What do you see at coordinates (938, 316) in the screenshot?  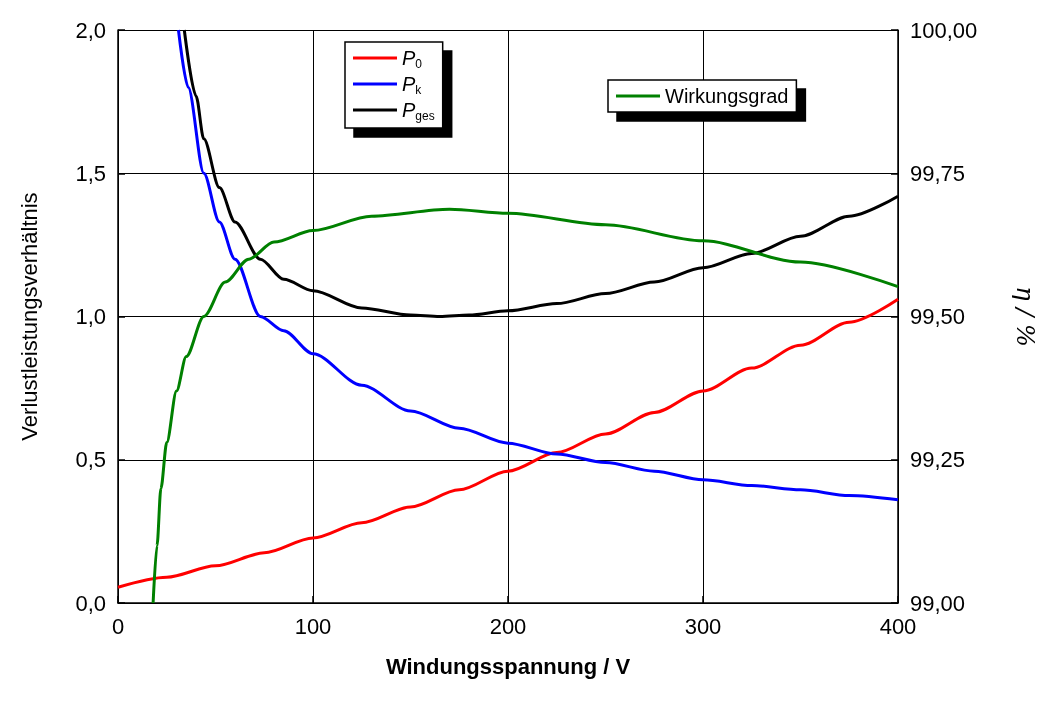 I see `y2-tick-label: 99,50` at bounding box center [938, 316].